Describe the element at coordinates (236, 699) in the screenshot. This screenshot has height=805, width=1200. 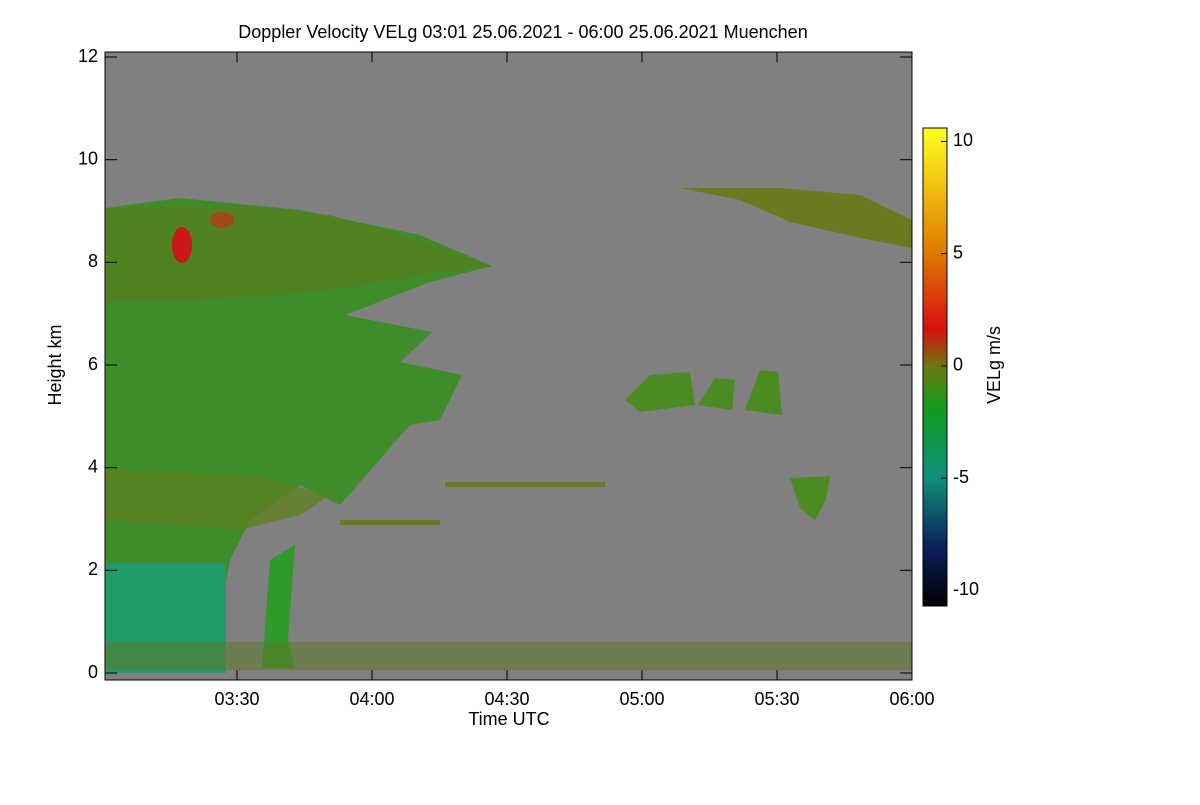
I see `x-tick-label: 03:30` at that location.